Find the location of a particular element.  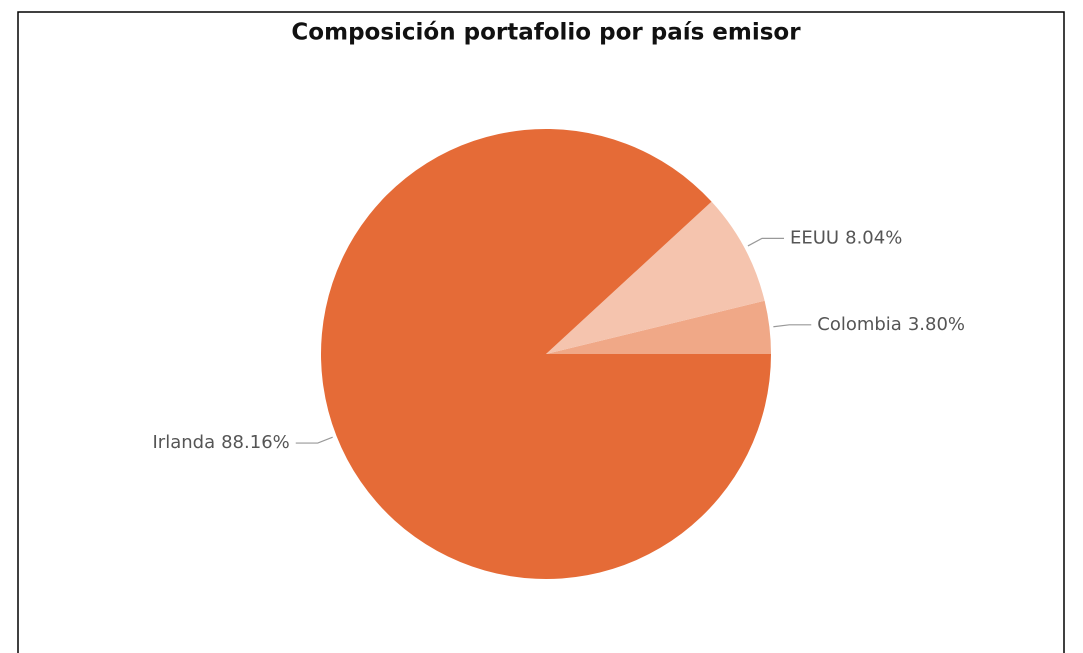

label-category: Irlanda is located at coordinates (184, 442).